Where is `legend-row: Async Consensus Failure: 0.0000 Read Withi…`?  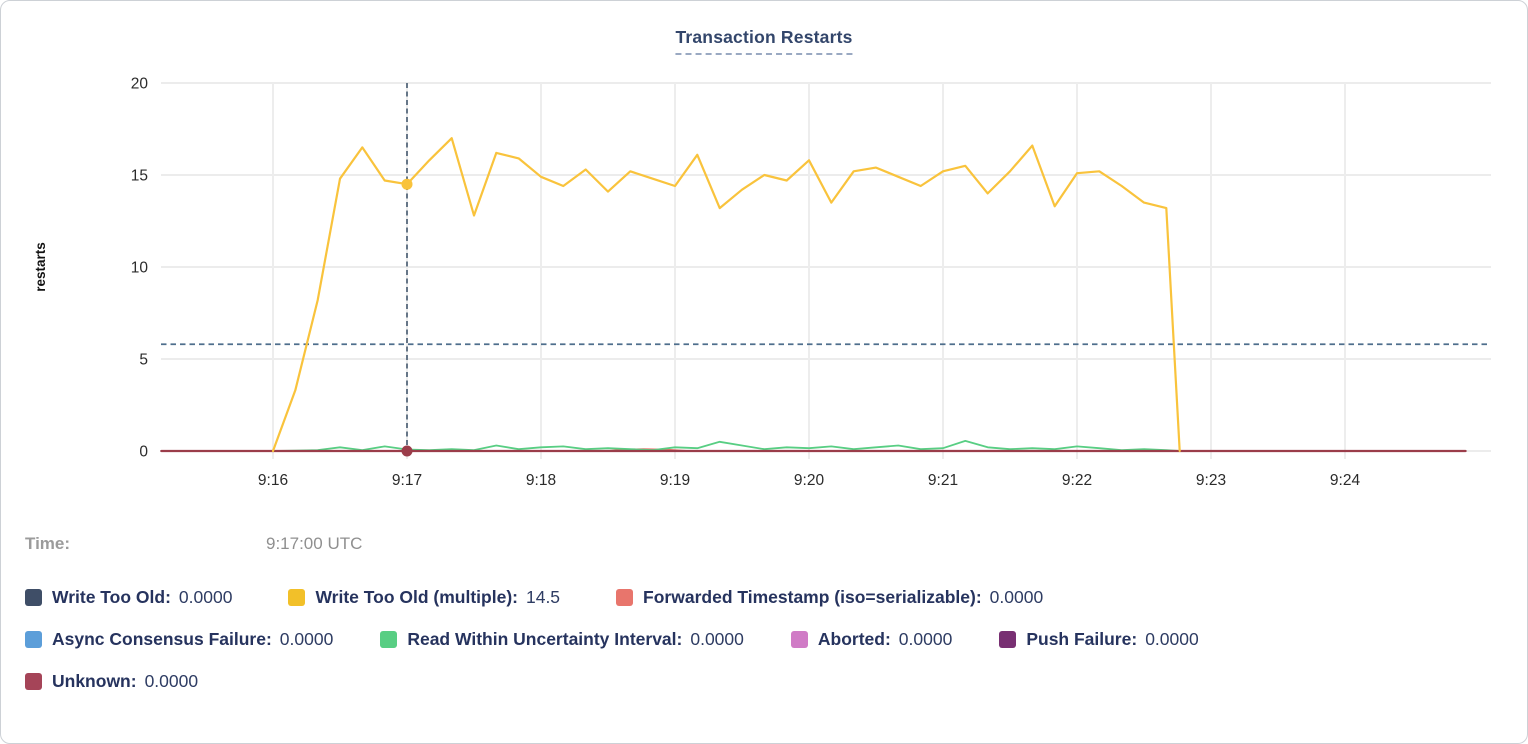
legend-row: Async Consensus Failure: 0.0000 Read Withi… is located at coordinates (768, 639).